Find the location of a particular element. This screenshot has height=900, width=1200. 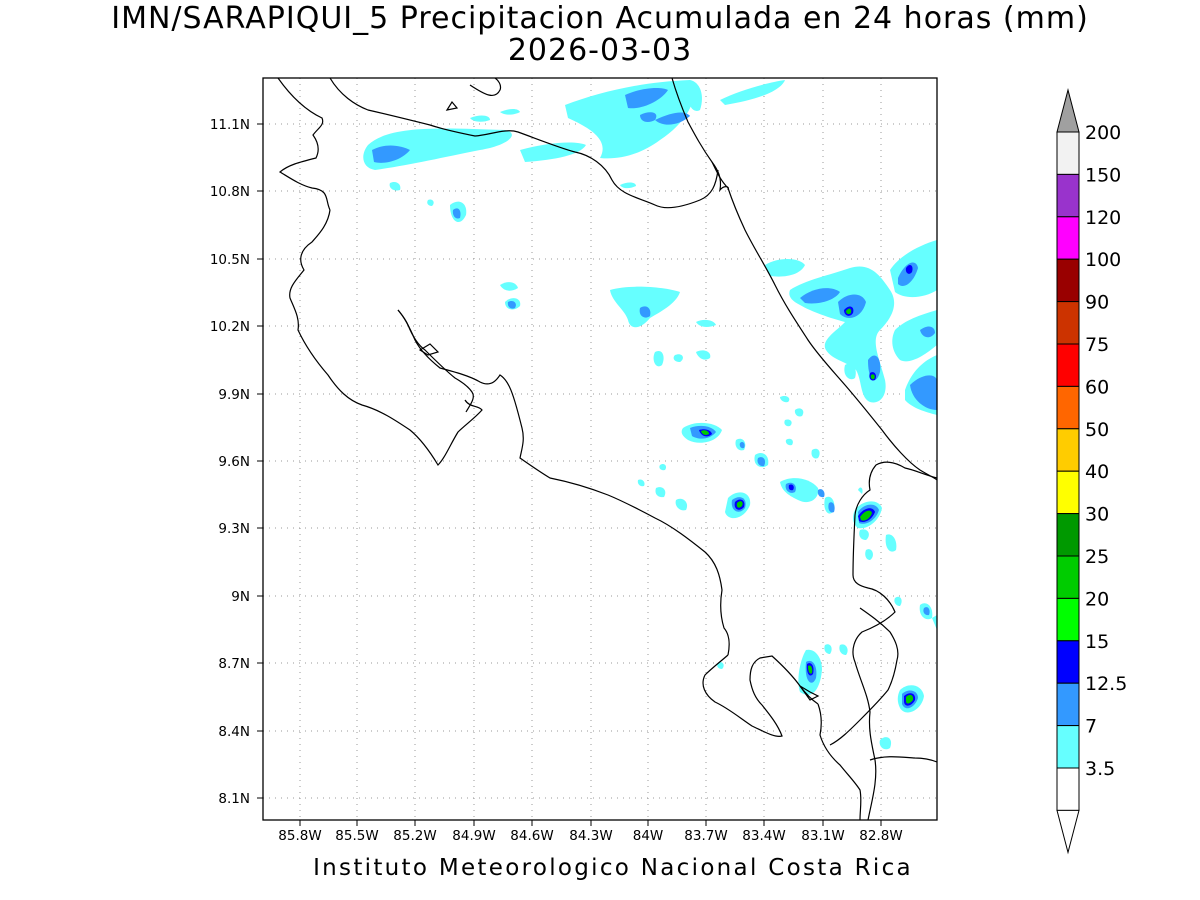

lat-tick-label: 10.2N is located at coordinates (230, 327).